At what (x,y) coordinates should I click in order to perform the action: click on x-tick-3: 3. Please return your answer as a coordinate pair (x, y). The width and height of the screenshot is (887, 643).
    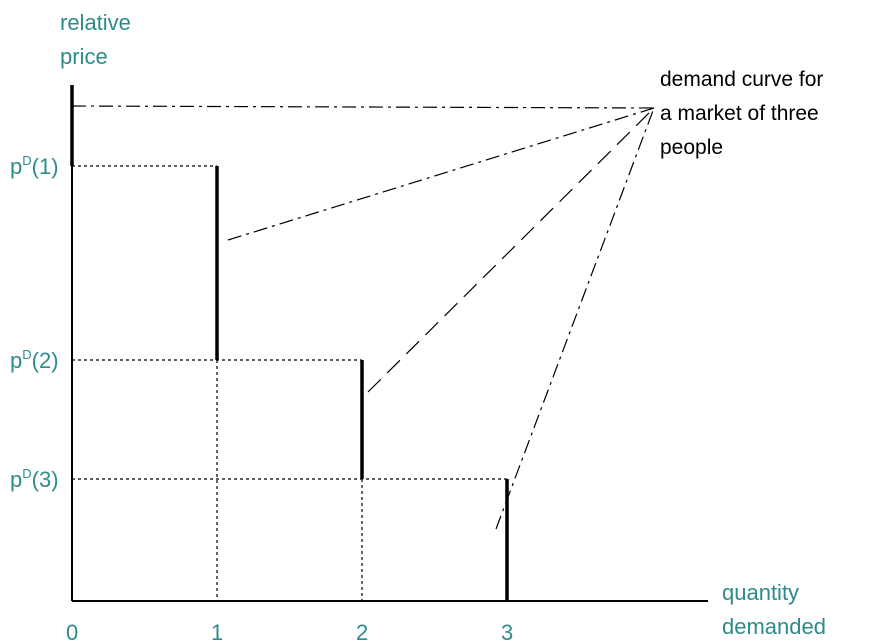
    Looking at the image, I should click on (507, 631).